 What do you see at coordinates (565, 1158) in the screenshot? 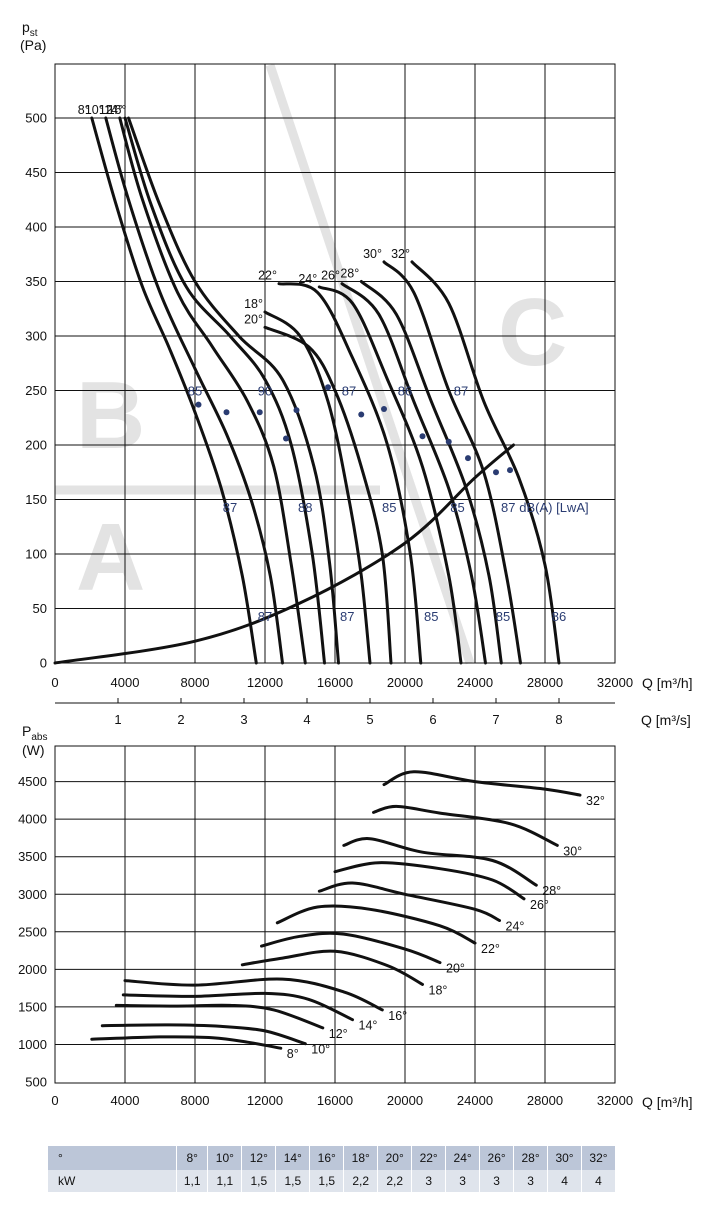
I see `table-cell: 30°` at bounding box center [565, 1158].